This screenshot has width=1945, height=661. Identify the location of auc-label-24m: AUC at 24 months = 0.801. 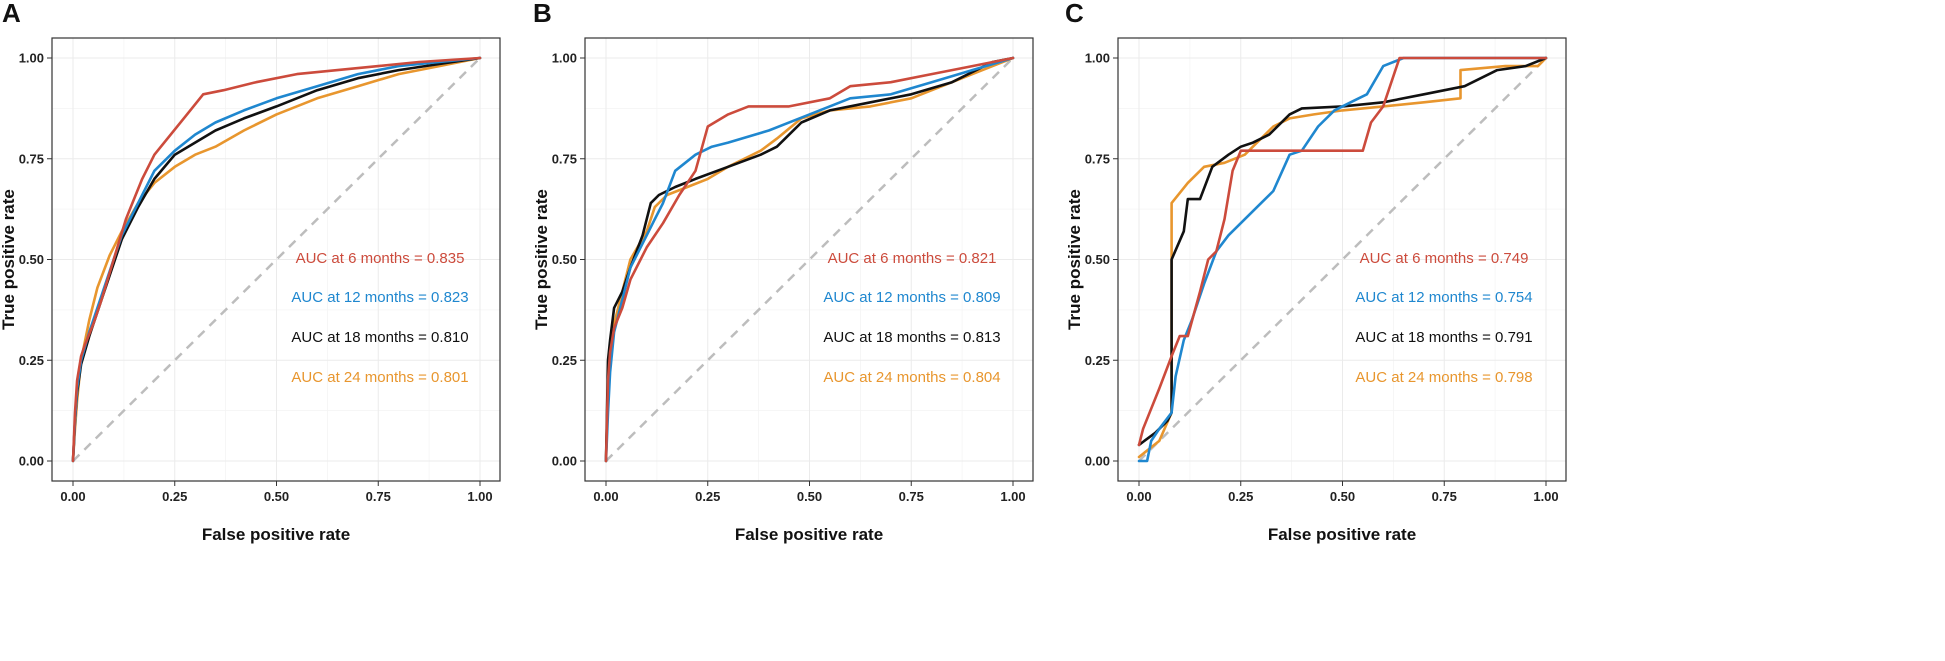
(379, 377).